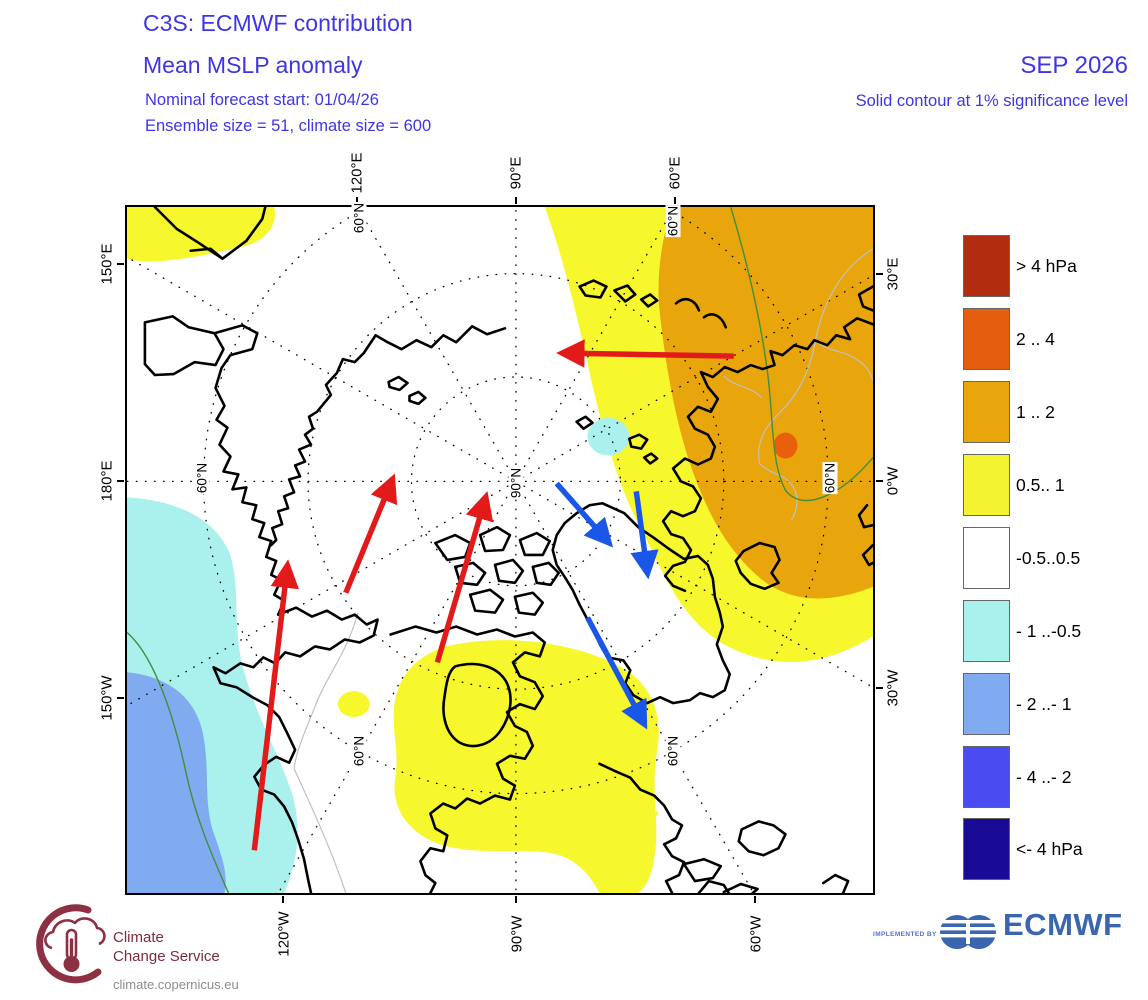 This screenshot has width=1148, height=1000. Describe the element at coordinates (1048, 558) in the screenshot. I see `legend-label: -0.5..0.5` at that location.